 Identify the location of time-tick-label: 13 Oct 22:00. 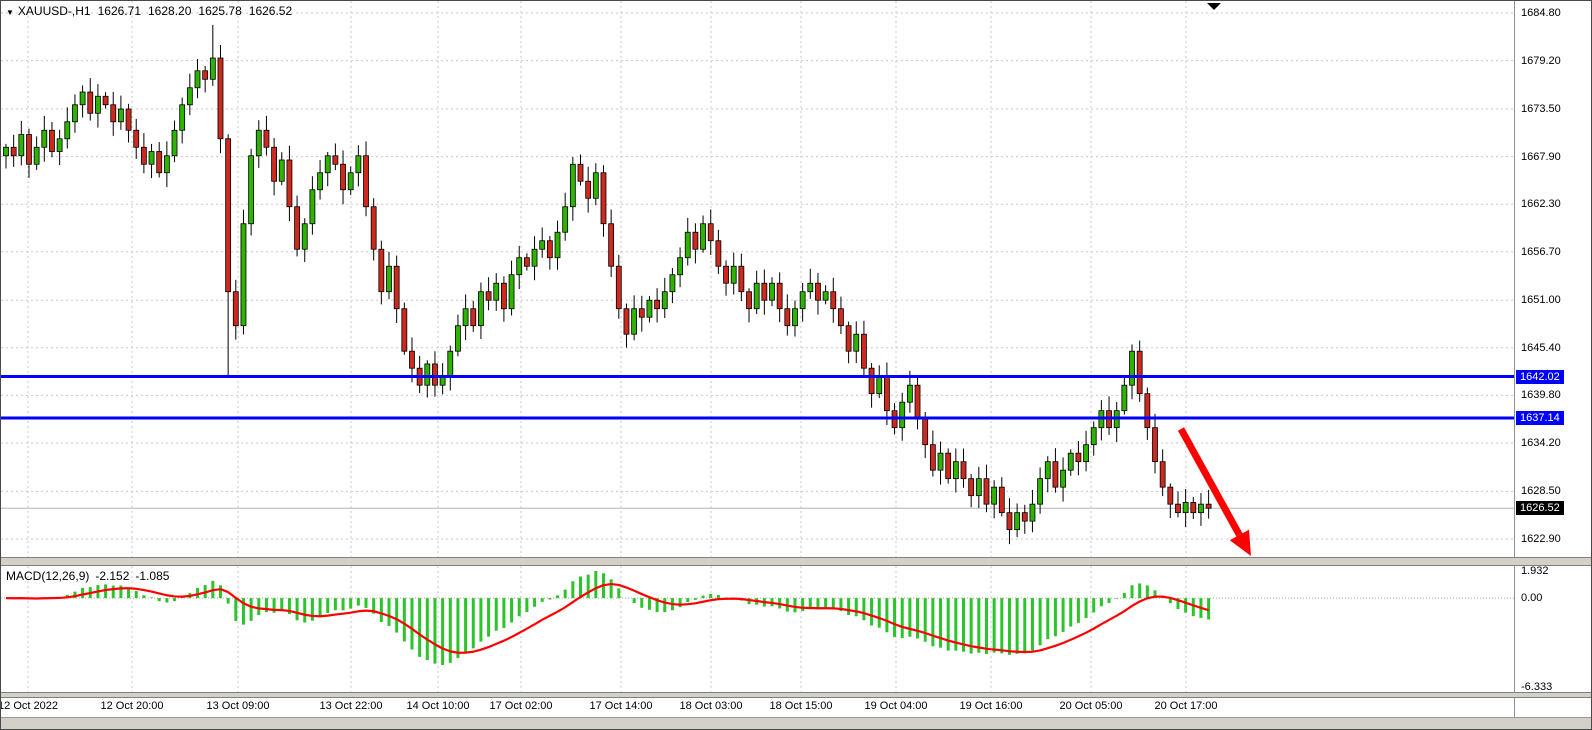
(351, 706).